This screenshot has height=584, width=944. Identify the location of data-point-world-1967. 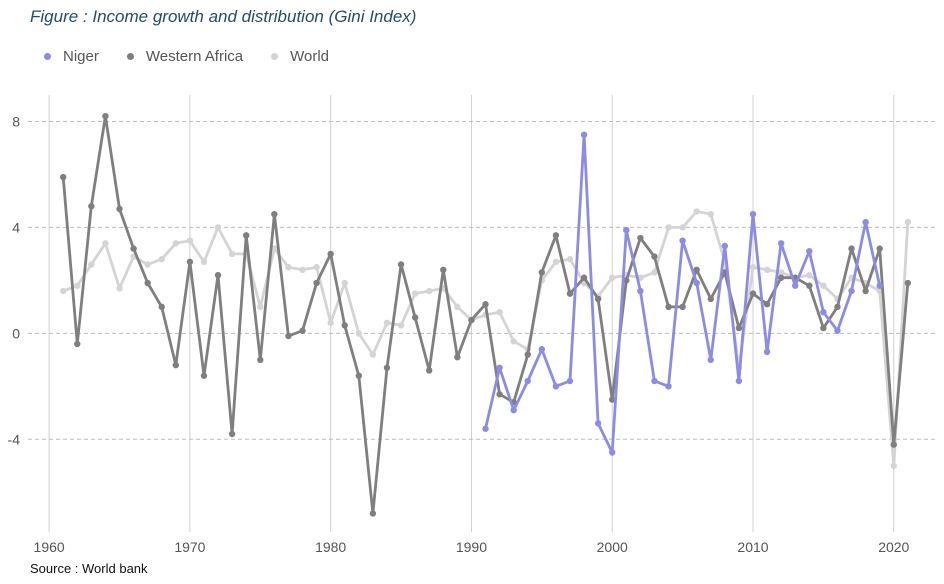
(147, 264).